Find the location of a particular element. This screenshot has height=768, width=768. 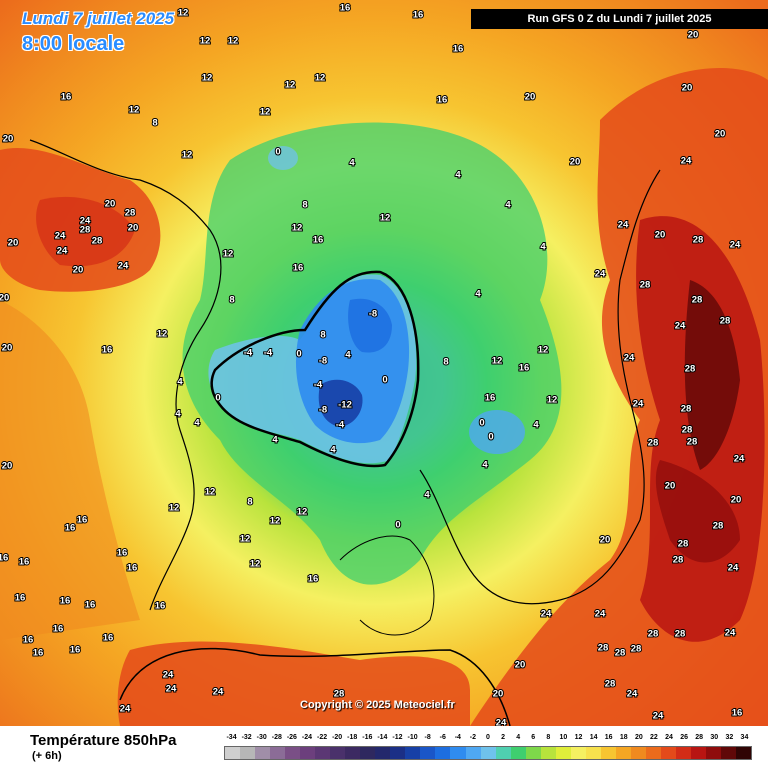

legend-tick-label: -22 is located at coordinates (322, 737).